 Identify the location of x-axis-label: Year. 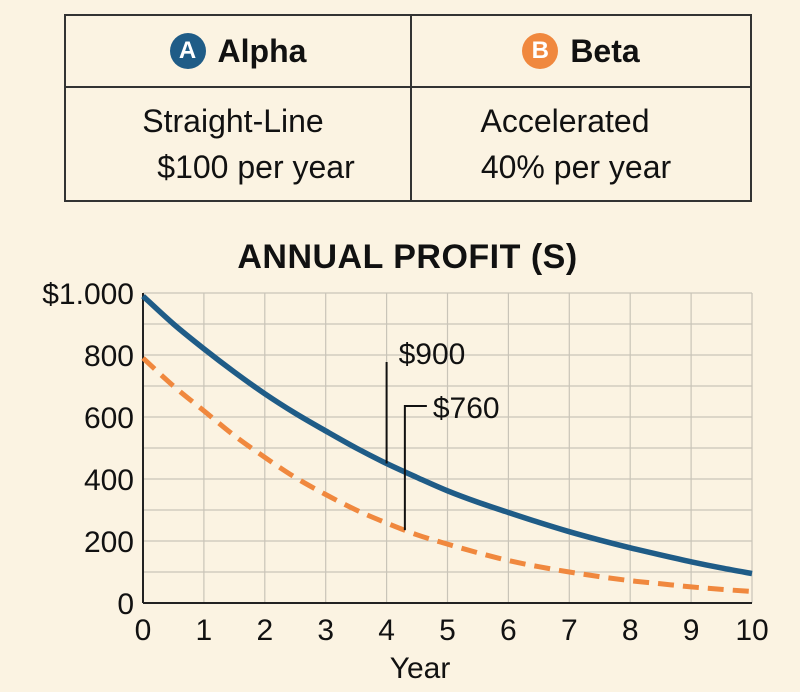
(420, 668).